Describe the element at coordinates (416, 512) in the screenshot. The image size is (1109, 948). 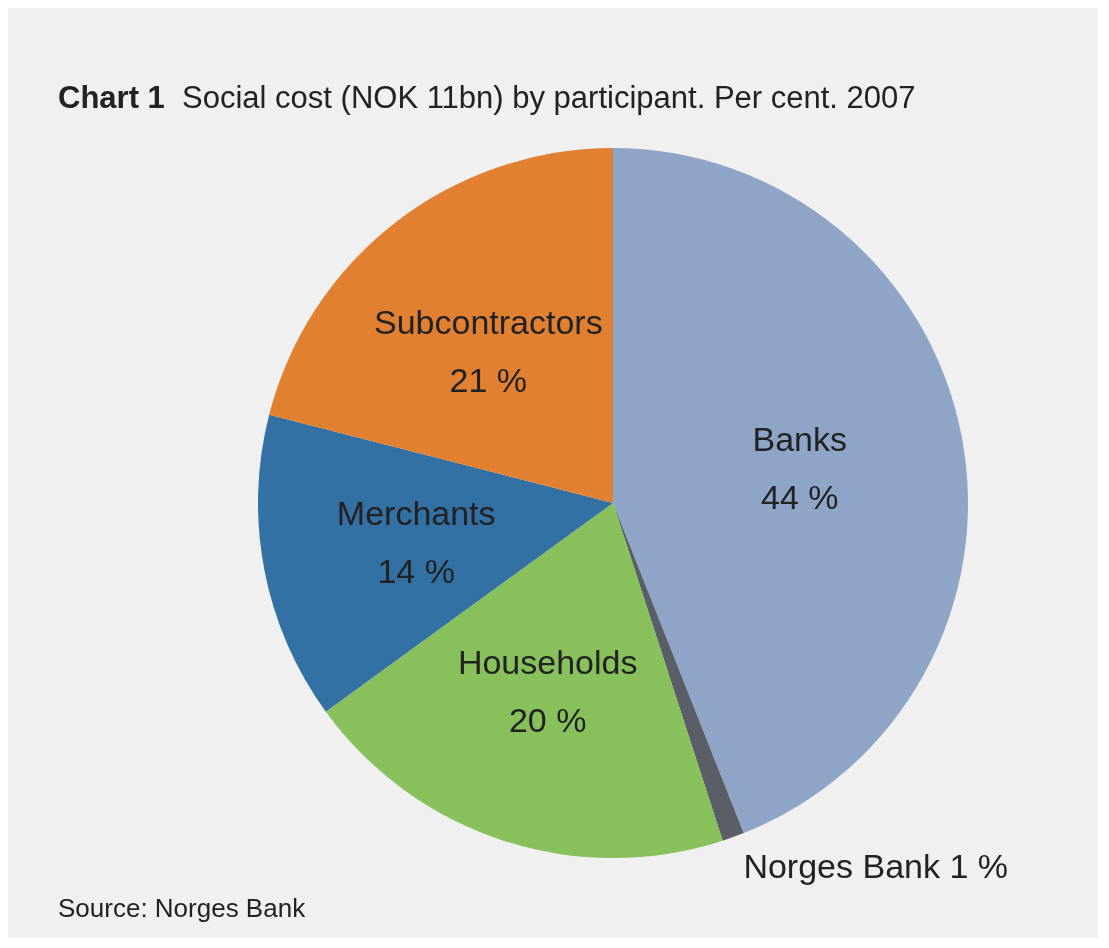
I see `slice-label: Merchants` at that location.